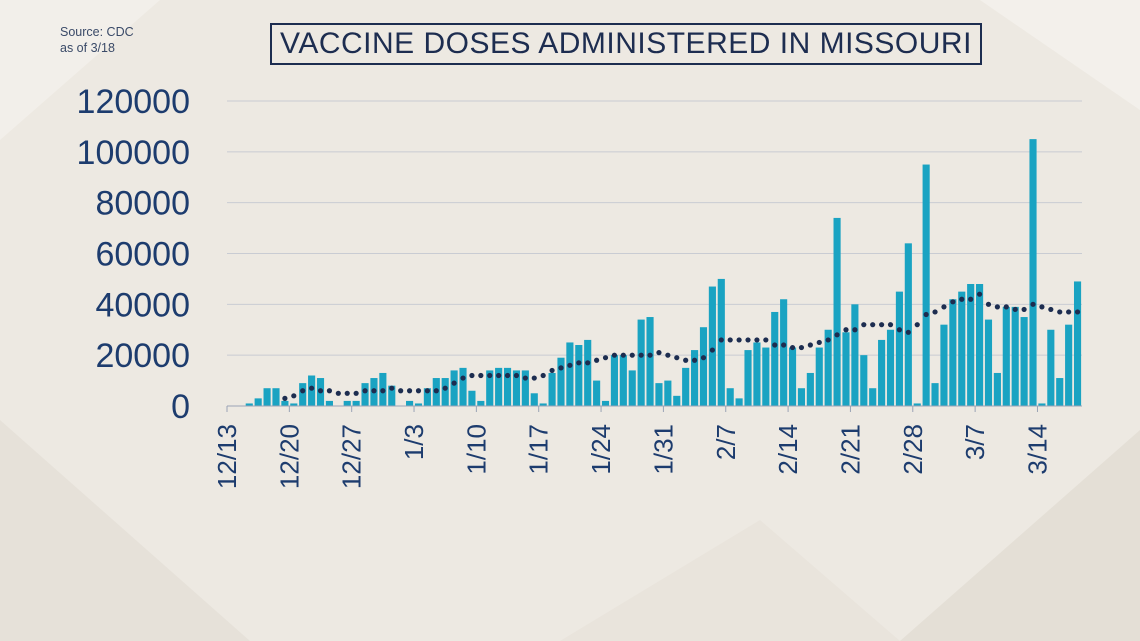  I want to click on x-tick-label: 2/14, so click(788, 449).